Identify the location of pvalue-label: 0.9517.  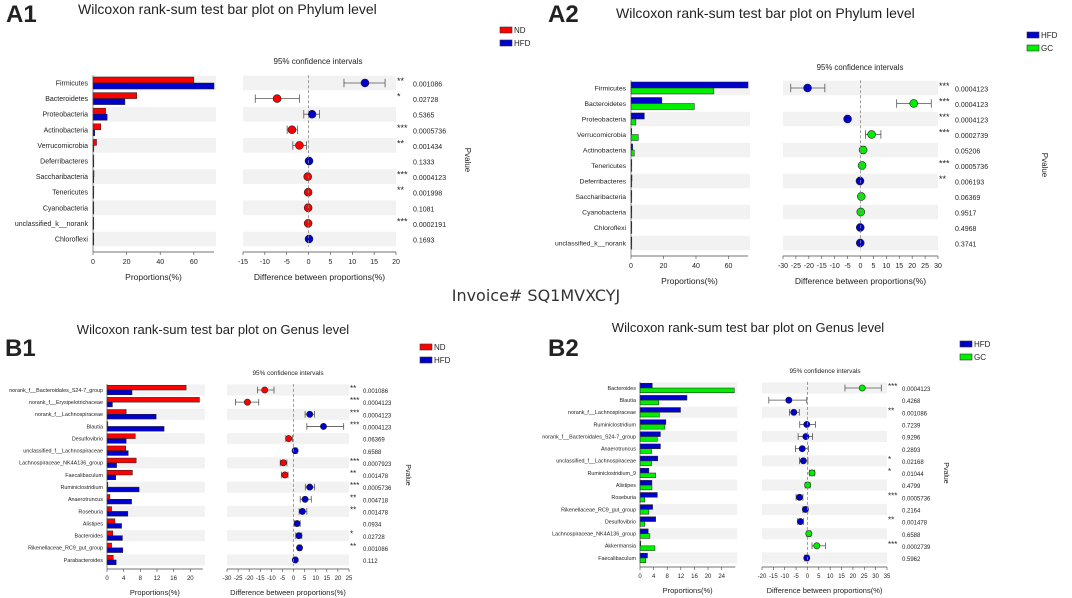
(966, 213).